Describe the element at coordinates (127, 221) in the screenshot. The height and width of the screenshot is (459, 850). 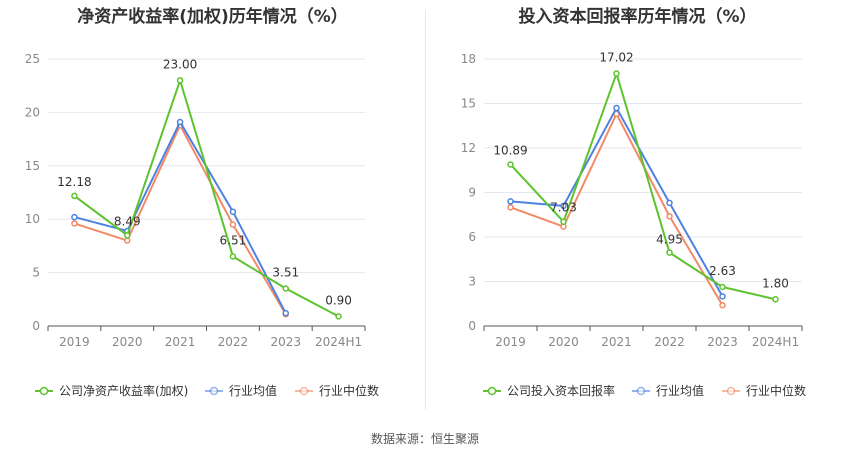
I see `roe-data-label: 8.49` at that location.